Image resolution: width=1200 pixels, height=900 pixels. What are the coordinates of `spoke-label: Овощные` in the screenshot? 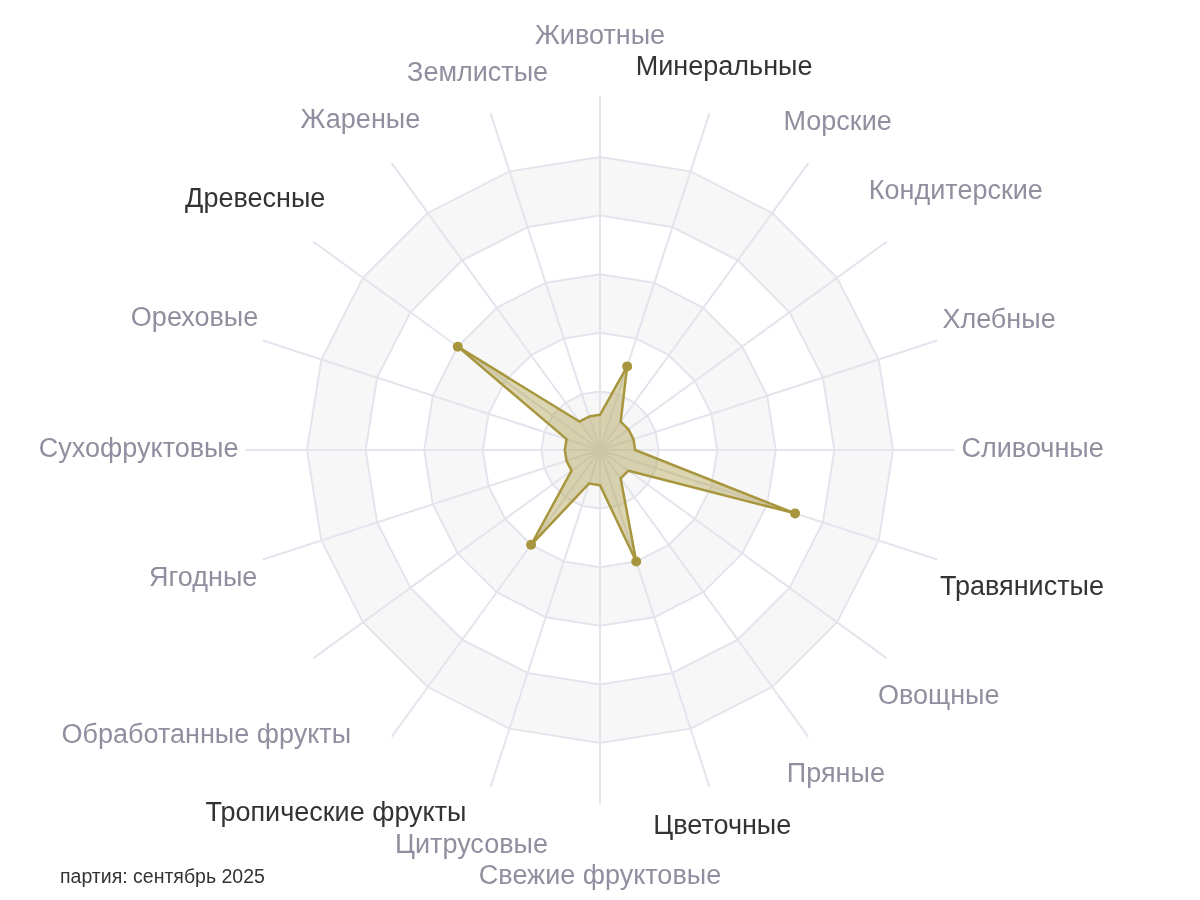 It's located at (938, 694).